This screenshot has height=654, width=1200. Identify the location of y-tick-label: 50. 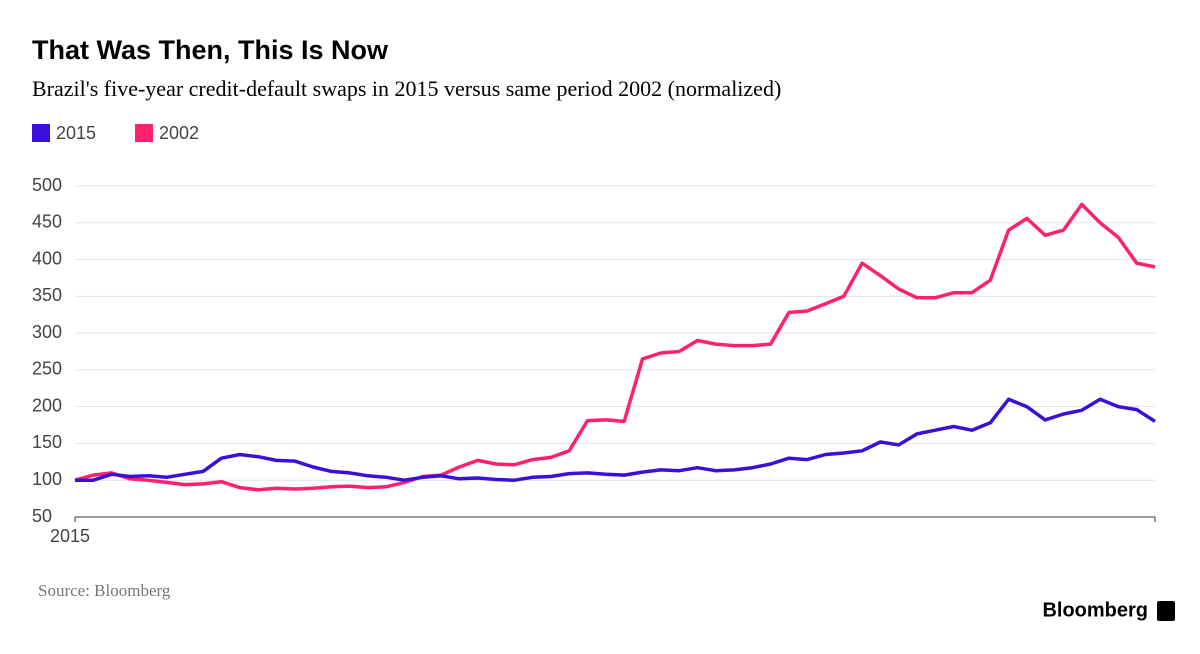
(42, 516).